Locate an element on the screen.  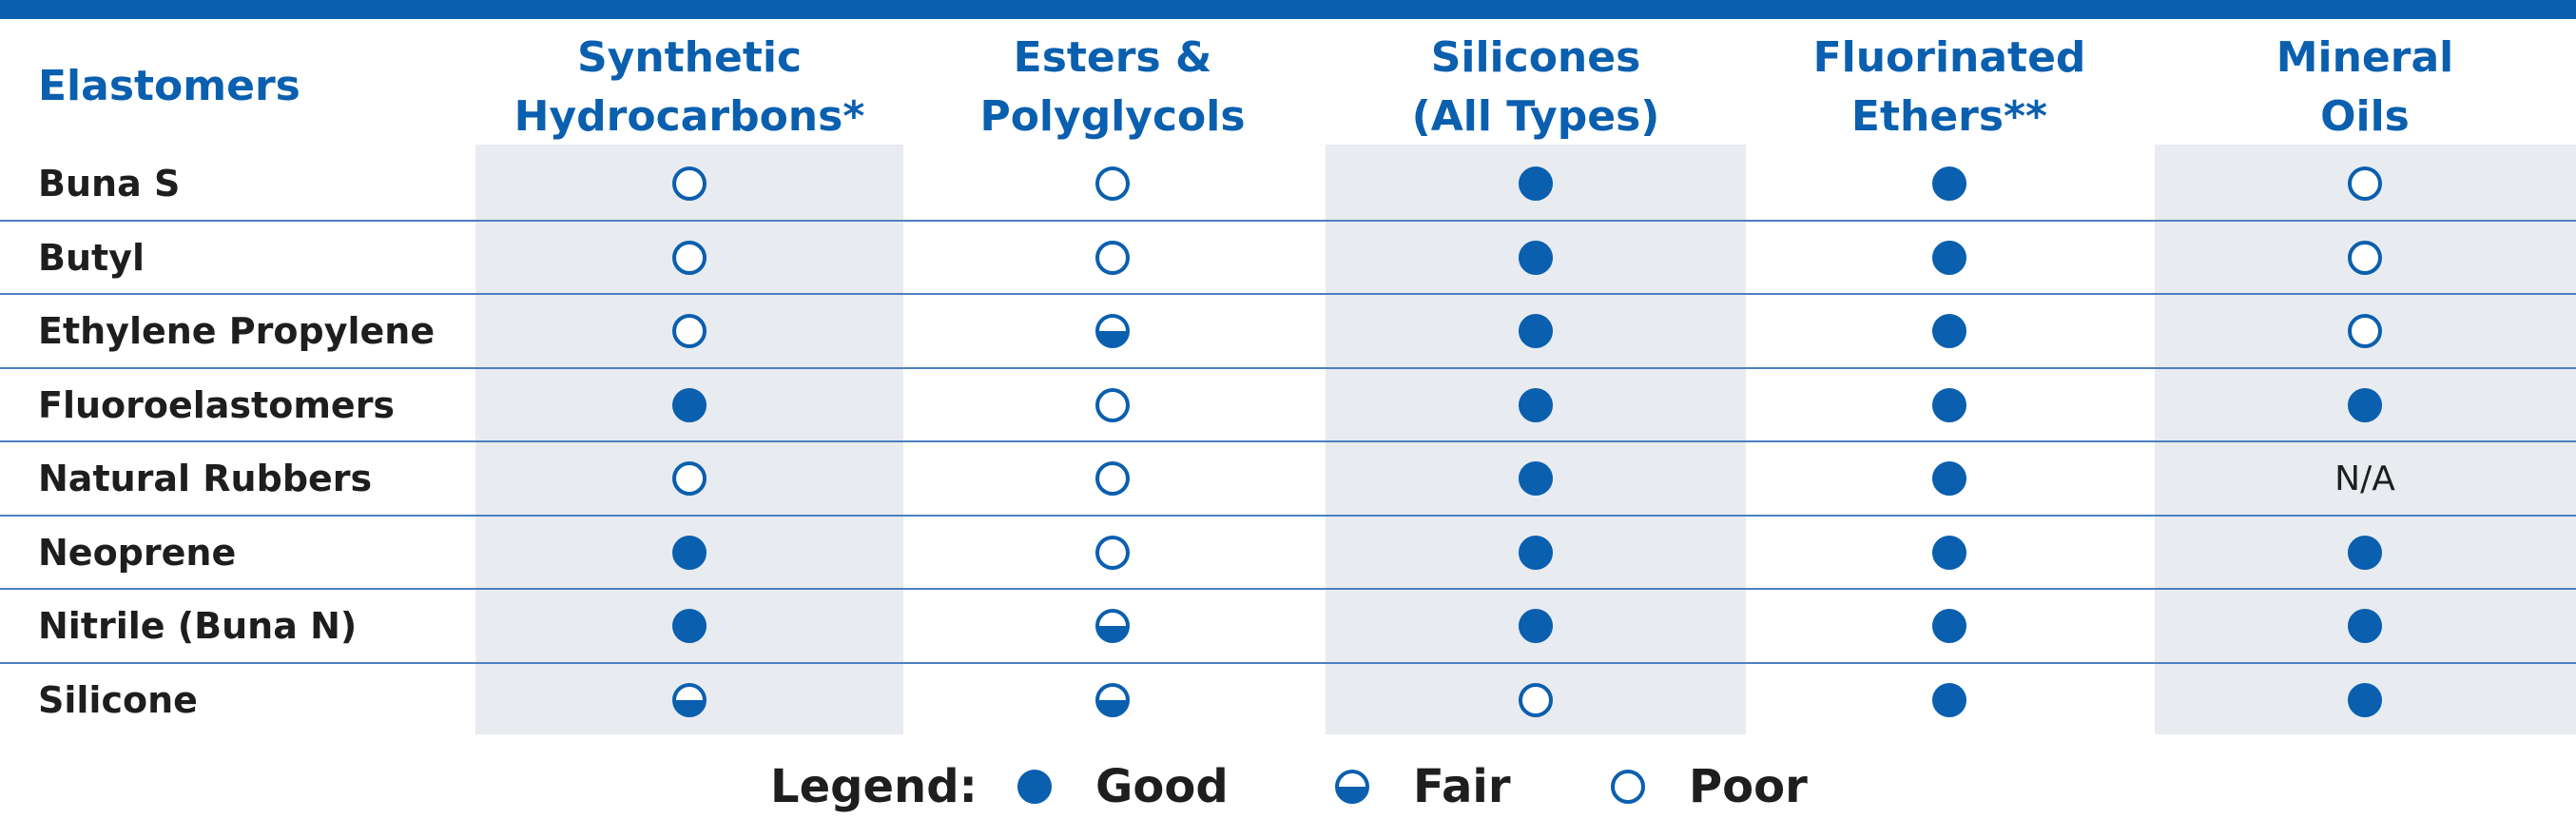
top-accent-bar is located at coordinates (1288, 9).